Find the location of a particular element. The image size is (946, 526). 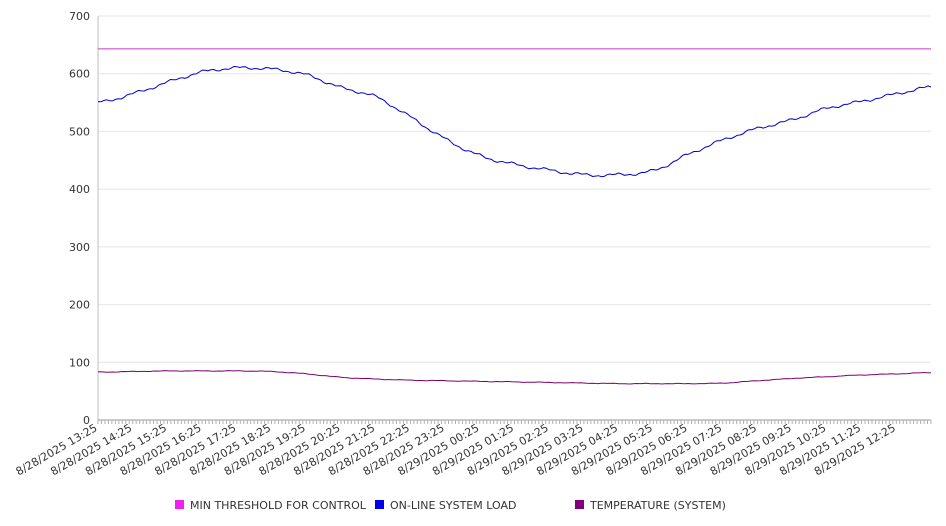

y-tick-label: 0 is located at coordinates (86, 420).